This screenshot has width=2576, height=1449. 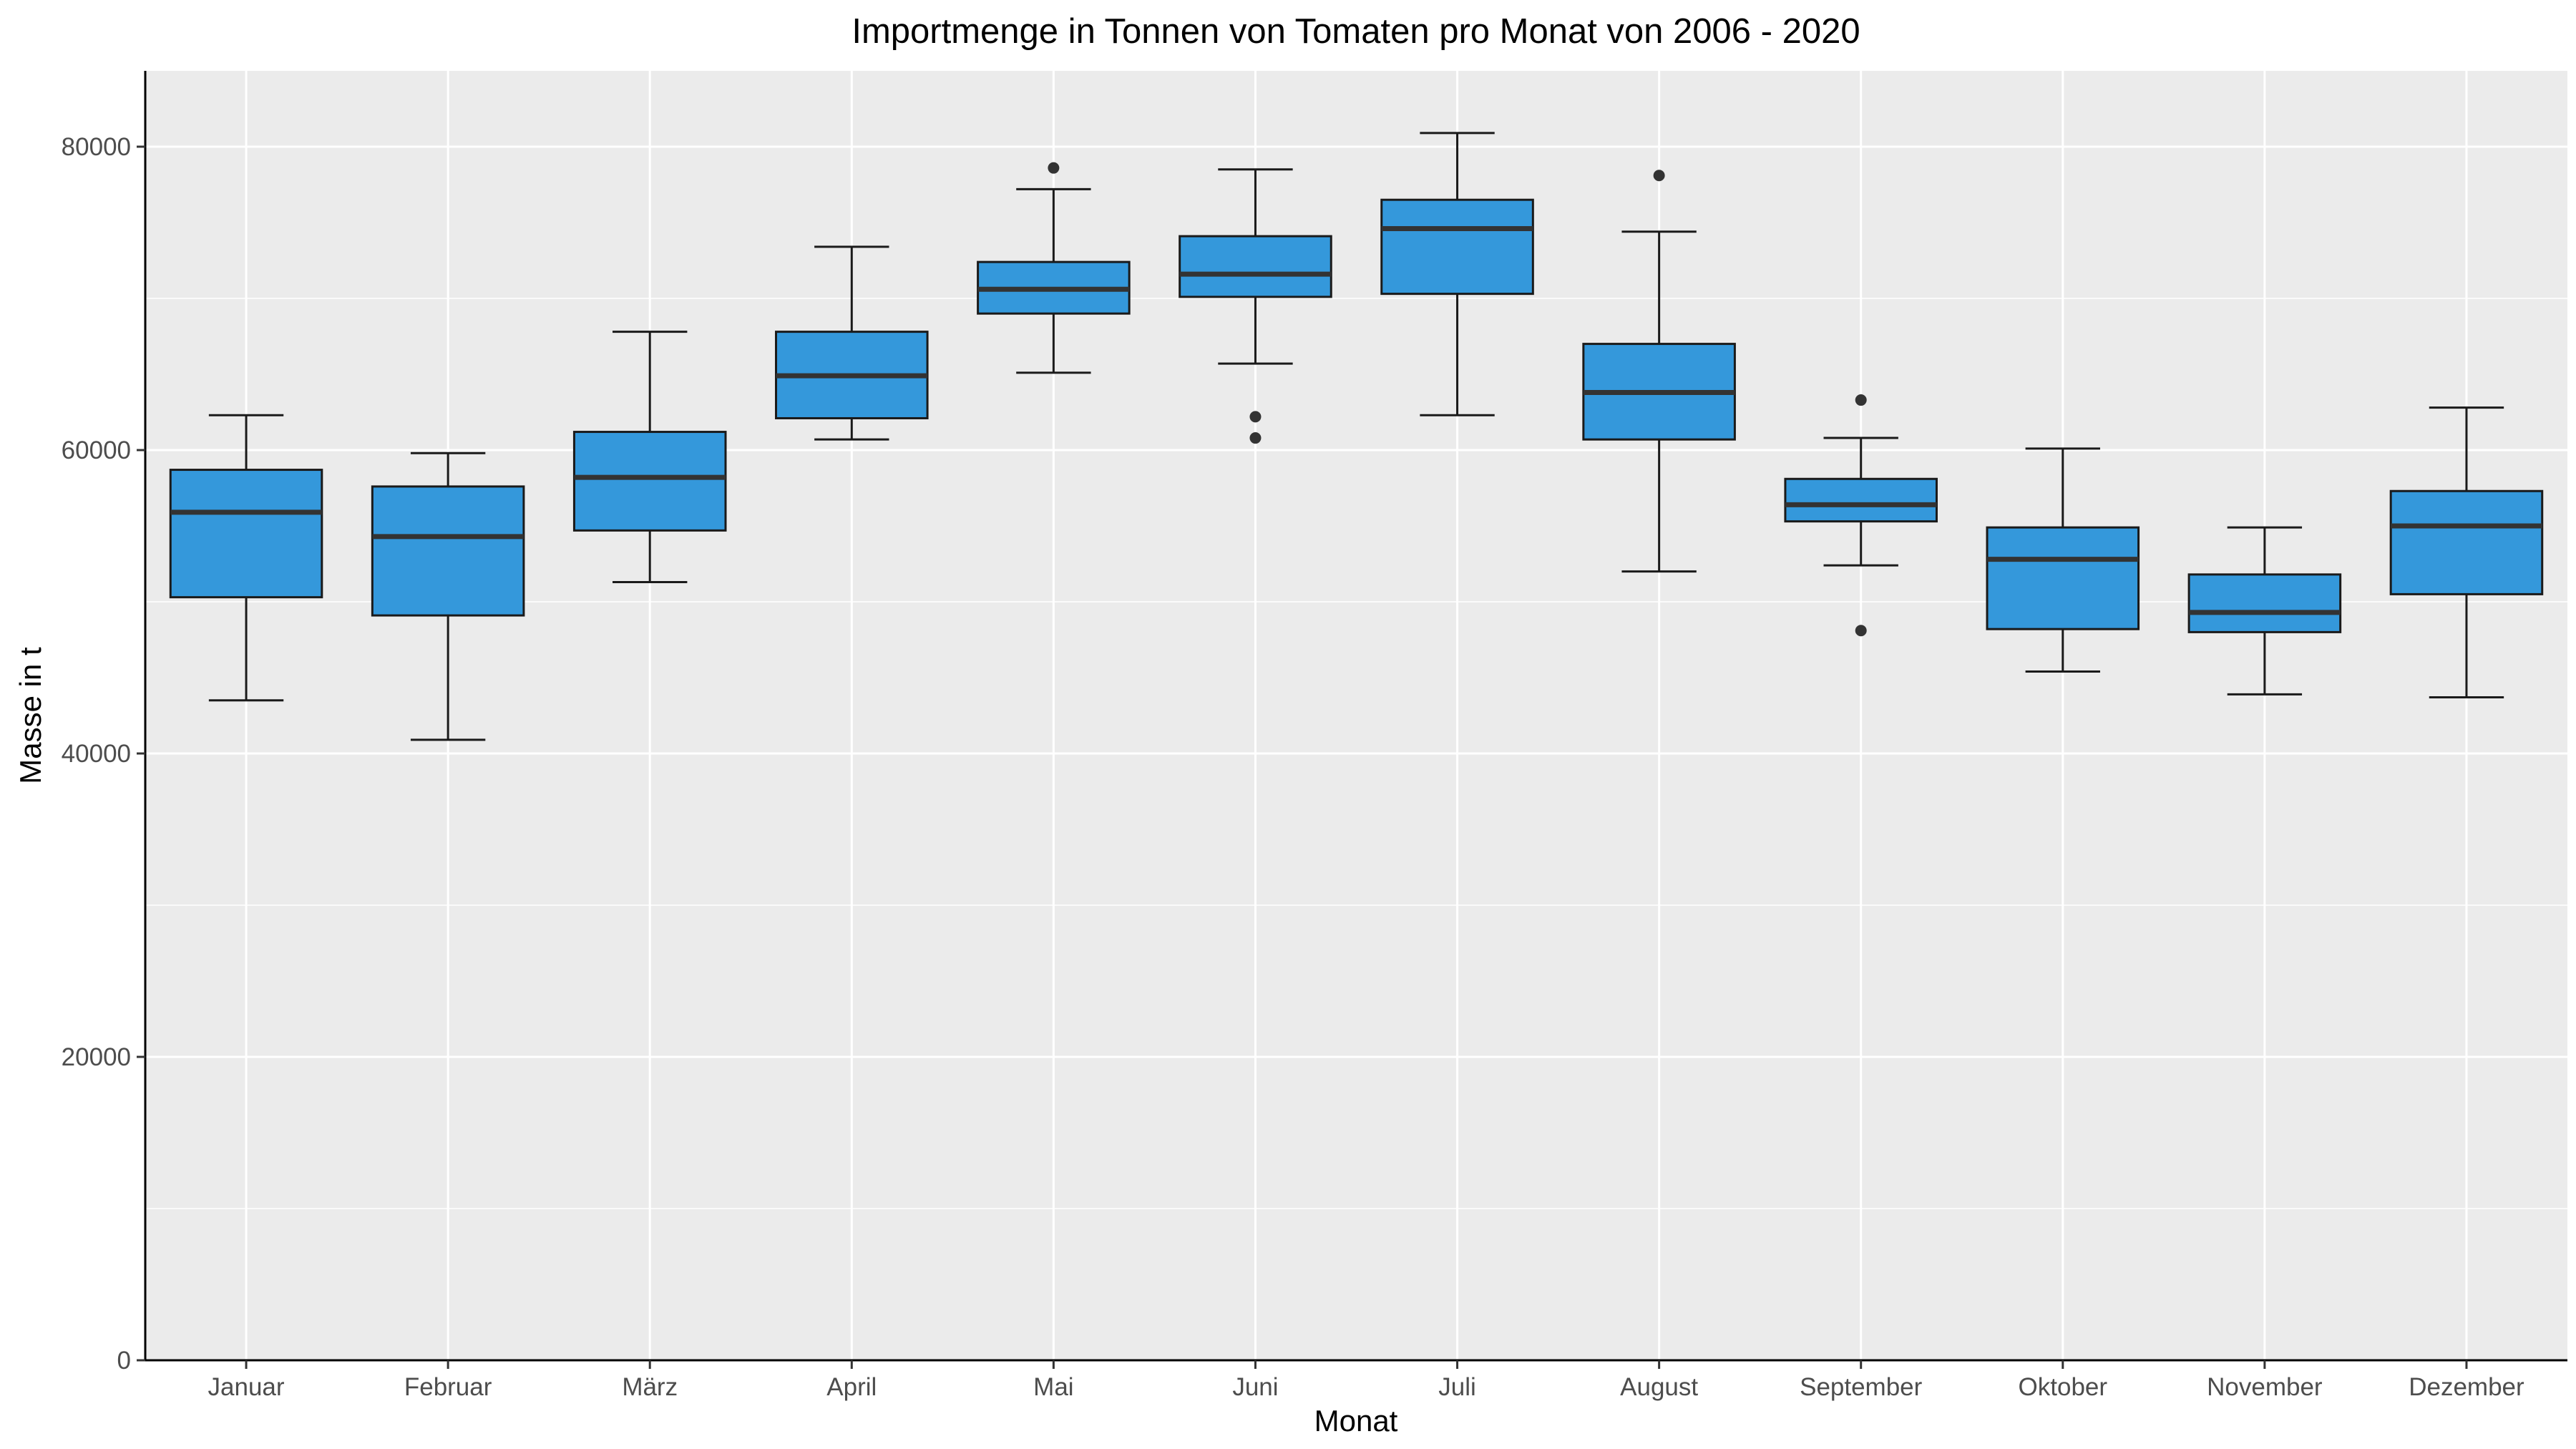 What do you see at coordinates (96, 147) in the screenshot?
I see `y-tick-label: 80000` at bounding box center [96, 147].